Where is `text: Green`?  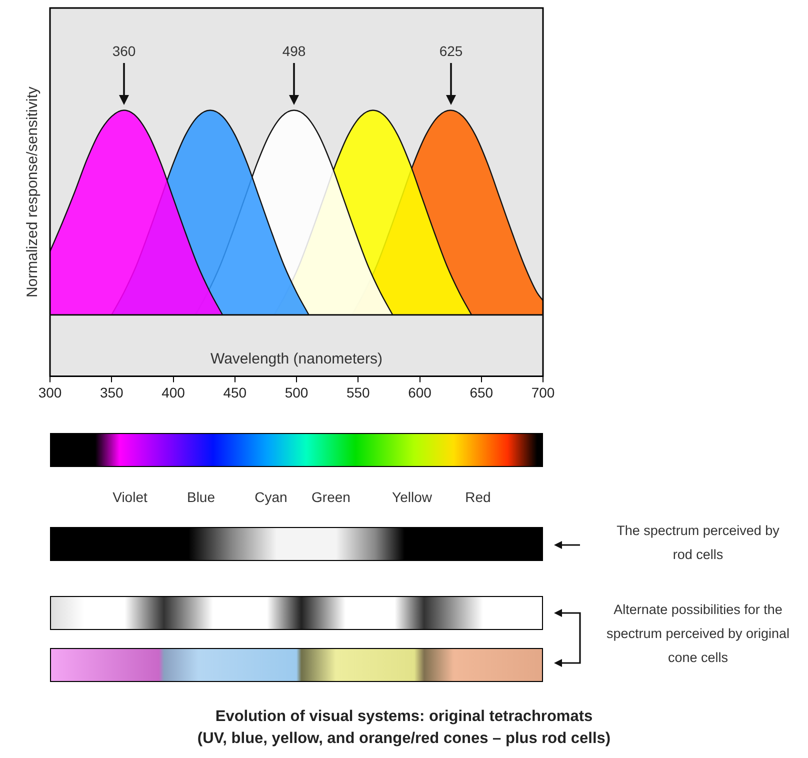
text: Green is located at coordinates (331, 497).